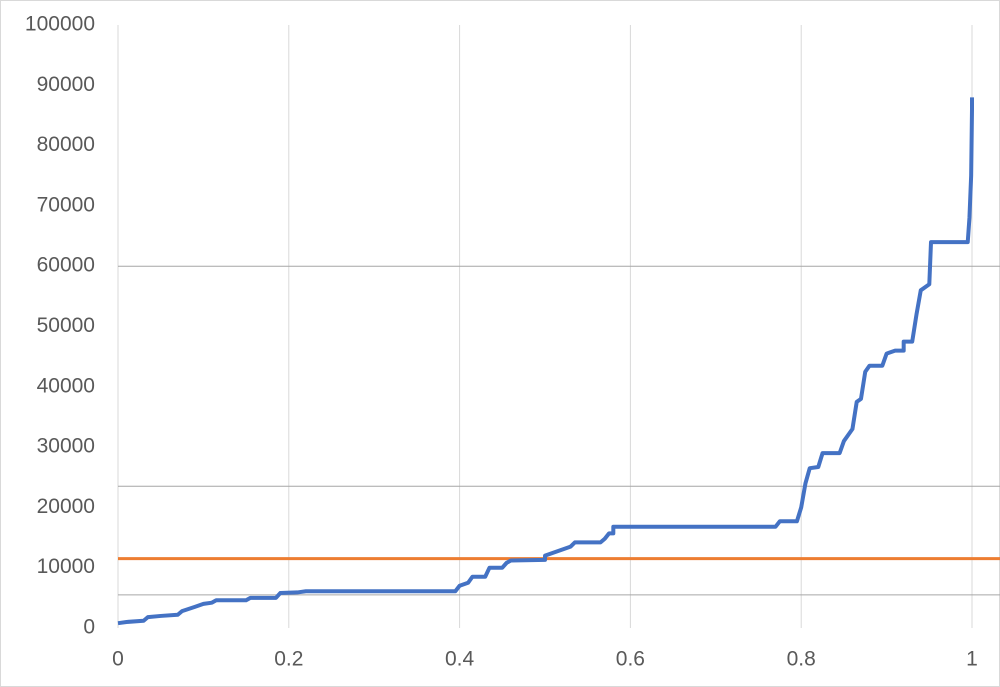 This screenshot has width=1000, height=687. Describe the element at coordinates (630, 659) in the screenshot. I see `x-tick-label: 0.6` at that location.